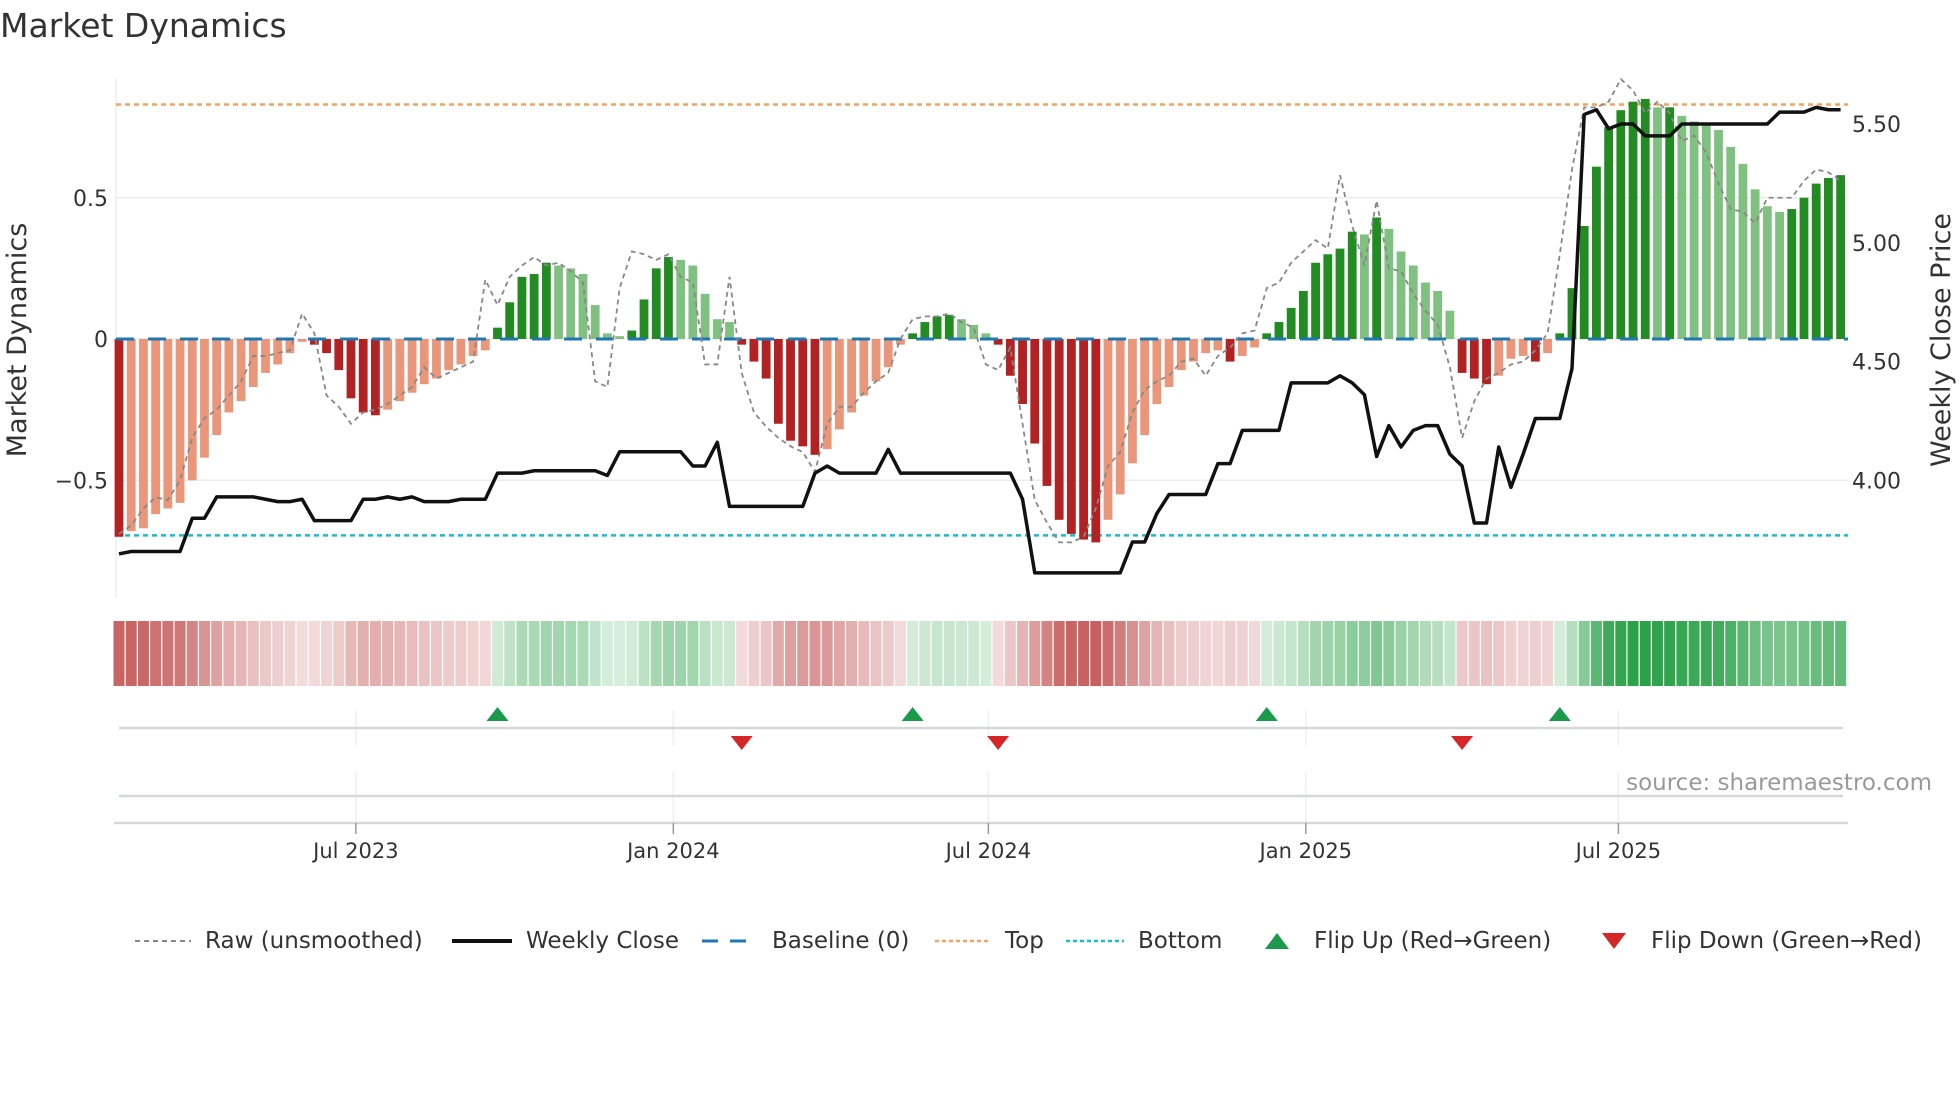 This screenshot has height=1102, width=1960. What do you see at coordinates (1614, 941) in the screenshot?
I see `triangle-down-icon` at bounding box center [1614, 941].